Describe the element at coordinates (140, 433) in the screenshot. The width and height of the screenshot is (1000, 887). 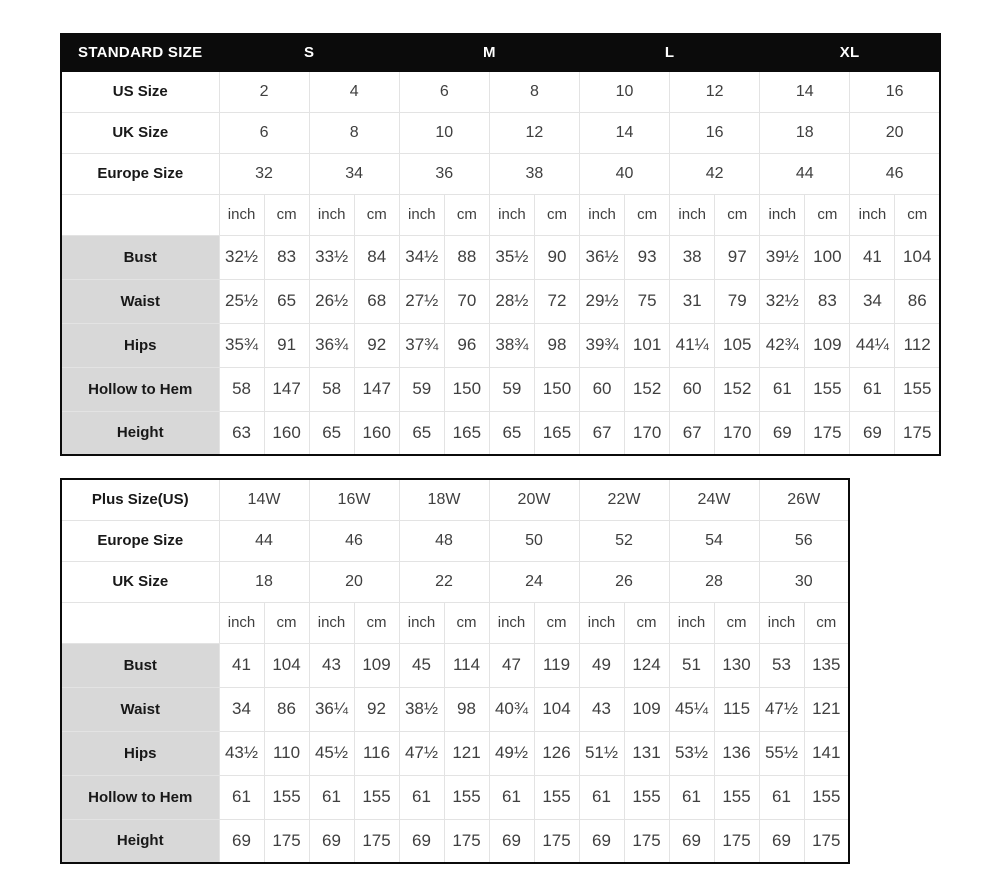
I see `measurement-label: Height` at that location.